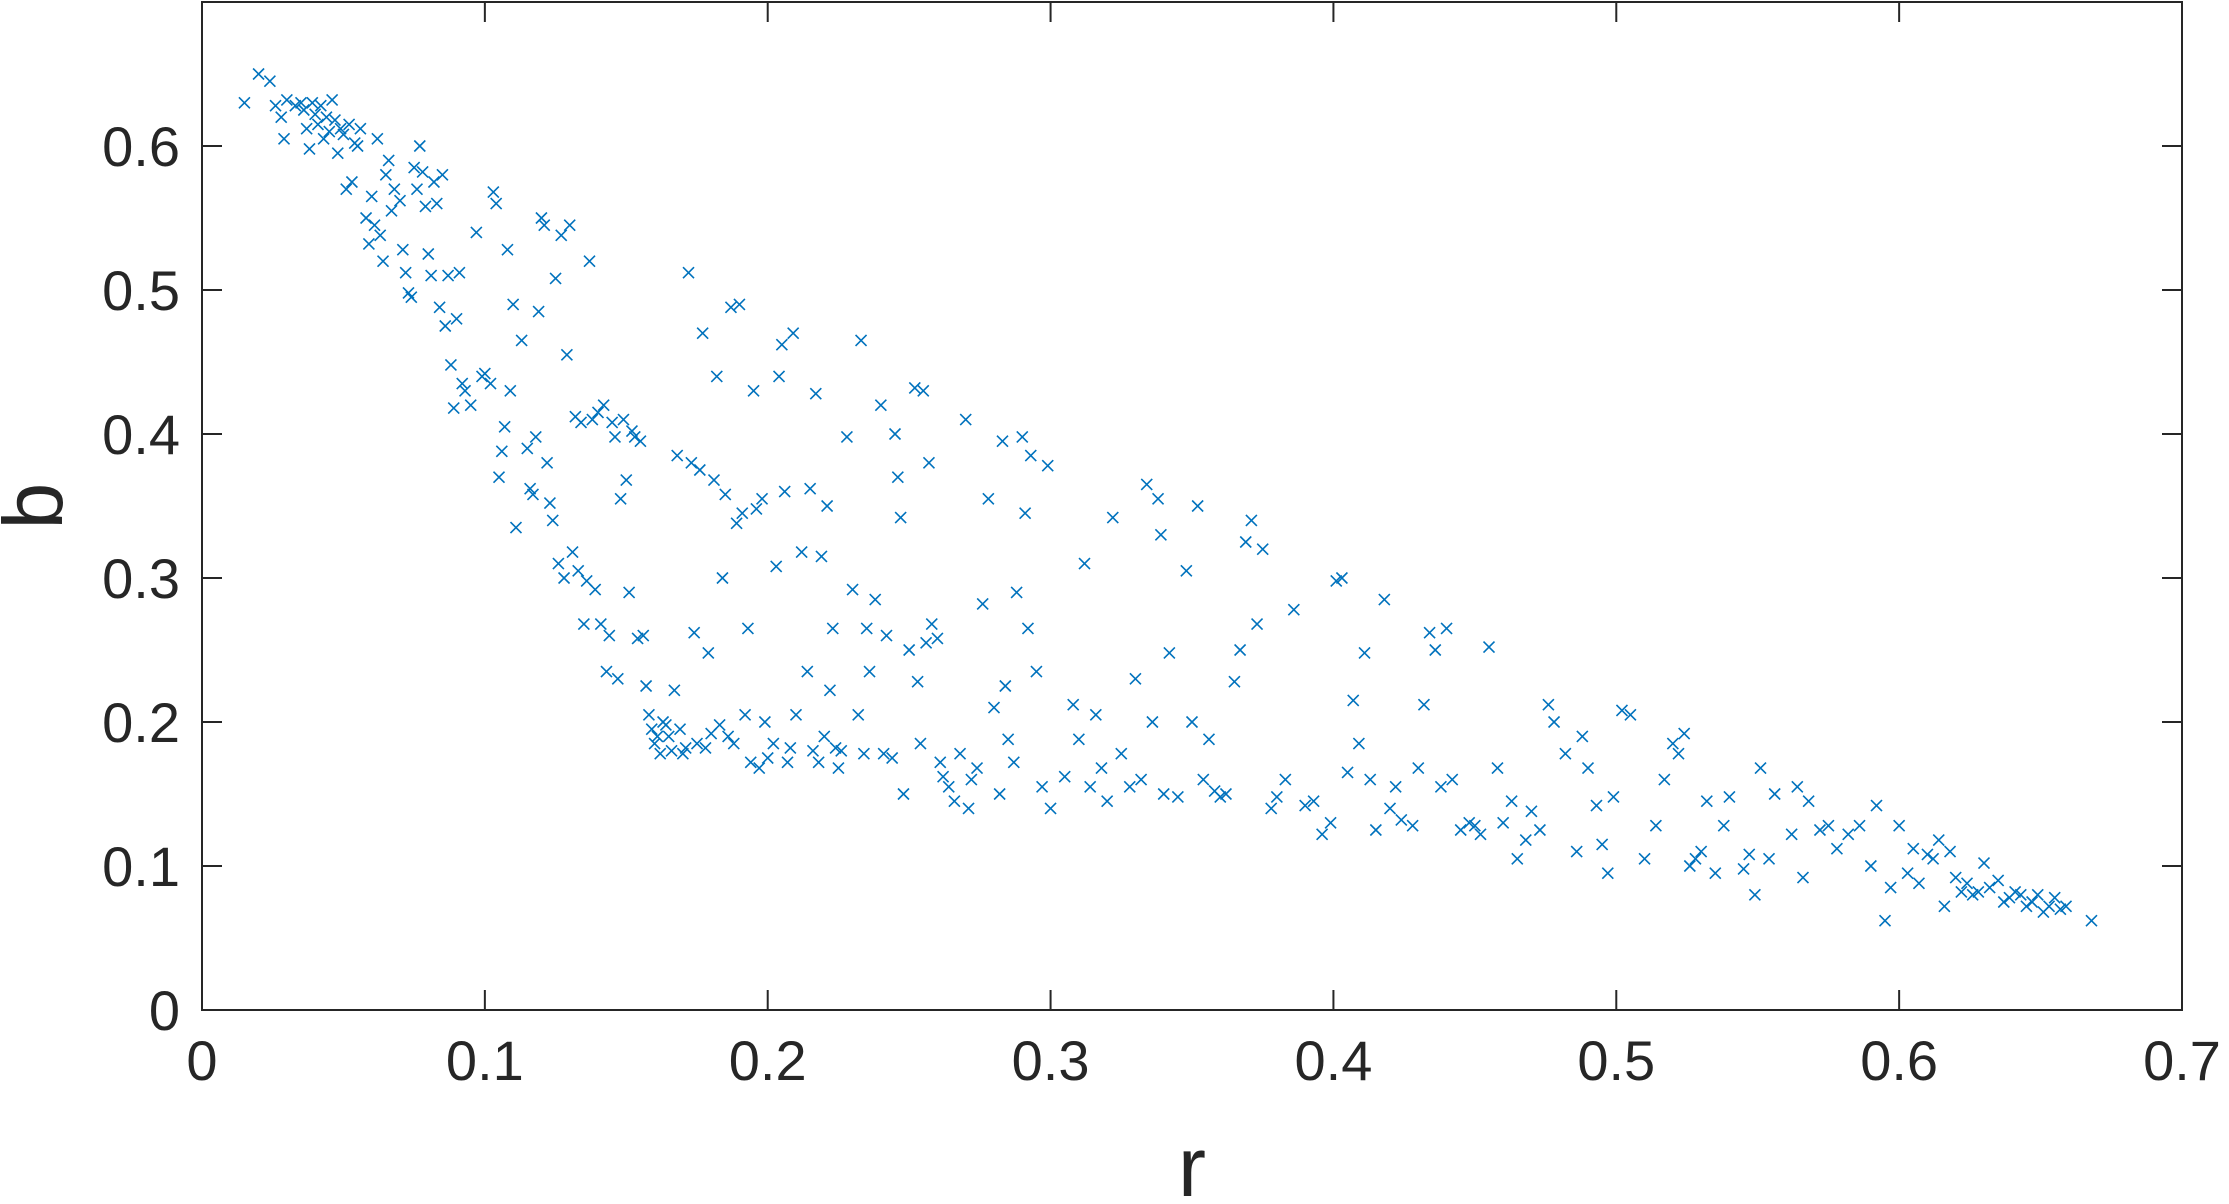 This screenshot has width=2229, height=1204. Describe the element at coordinates (164, 1010) in the screenshot. I see `y-tick-label: 0` at that location.